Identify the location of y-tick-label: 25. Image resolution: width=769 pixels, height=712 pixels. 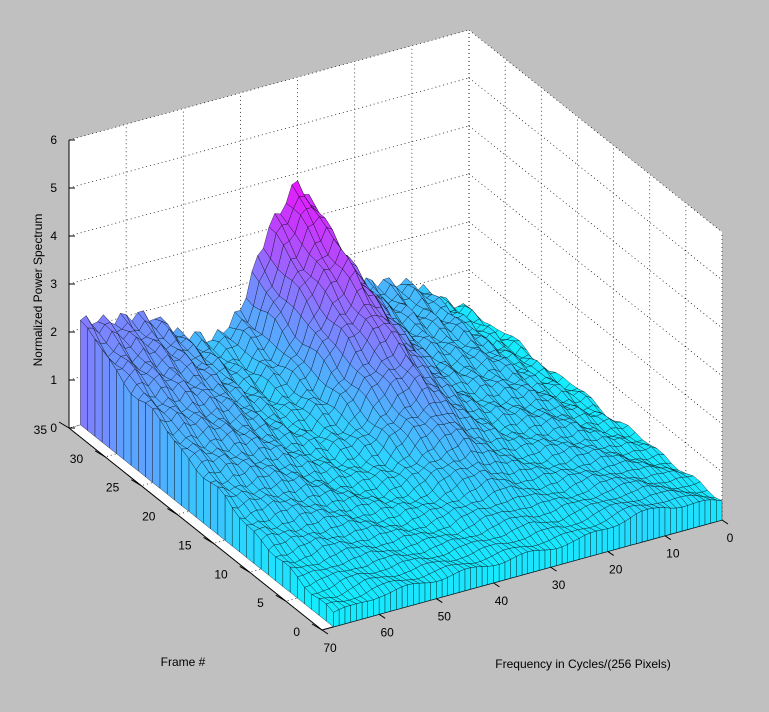
(113, 488).